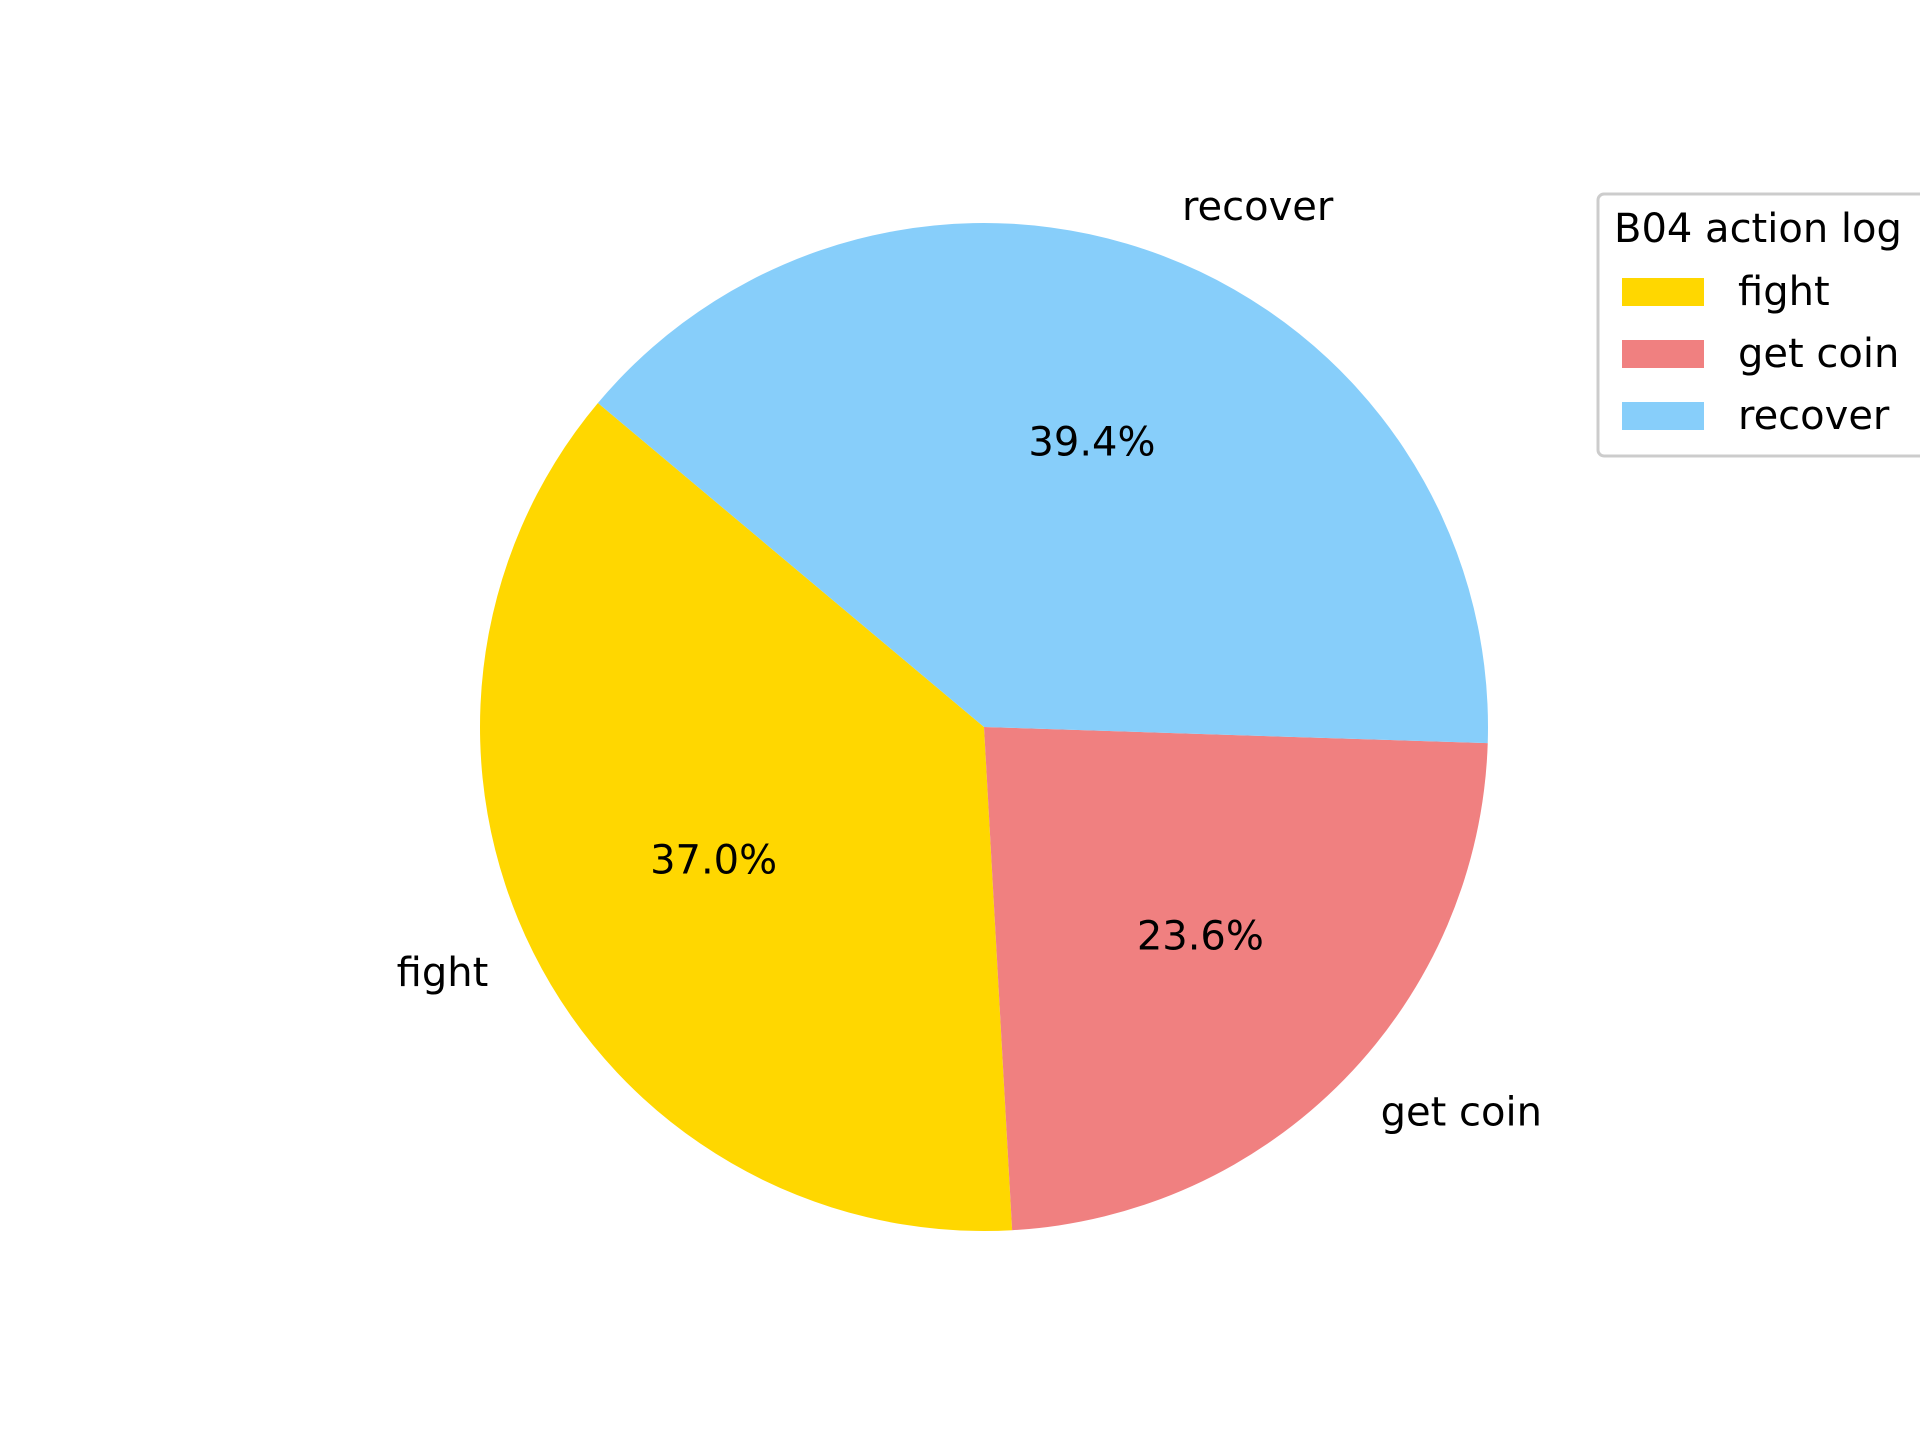 This screenshot has width=1920, height=1440. I want to click on legend-swatch-recover, so click(1663, 416).